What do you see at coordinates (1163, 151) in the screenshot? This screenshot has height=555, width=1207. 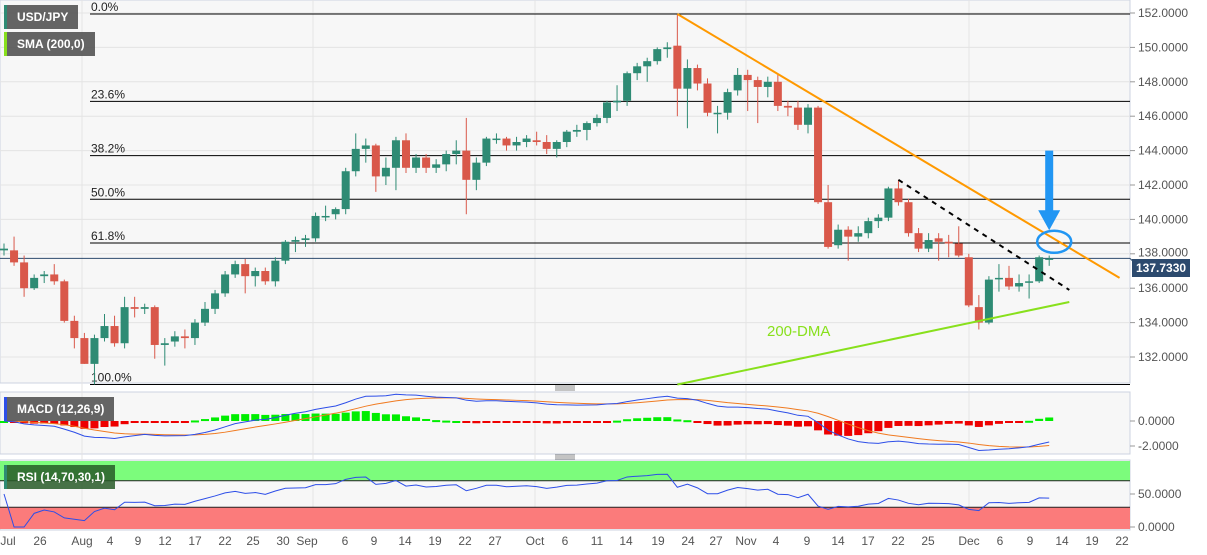 I see `y-tick-label: 144.0000` at bounding box center [1163, 151].